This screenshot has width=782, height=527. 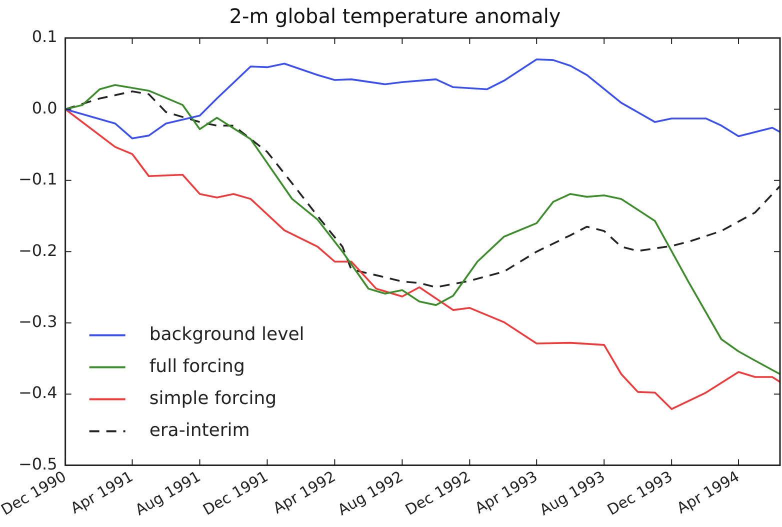 What do you see at coordinates (38, 179) in the screenshot?
I see `y-tick-label: −0.1` at bounding box center [38, 179].